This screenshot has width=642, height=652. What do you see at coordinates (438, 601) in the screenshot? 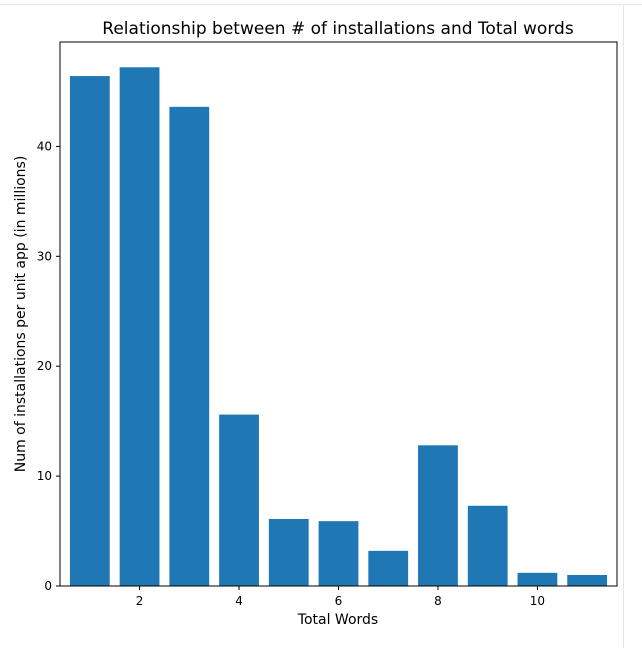
I see `x-tick-label: 8` at bounding box center [438, 601].